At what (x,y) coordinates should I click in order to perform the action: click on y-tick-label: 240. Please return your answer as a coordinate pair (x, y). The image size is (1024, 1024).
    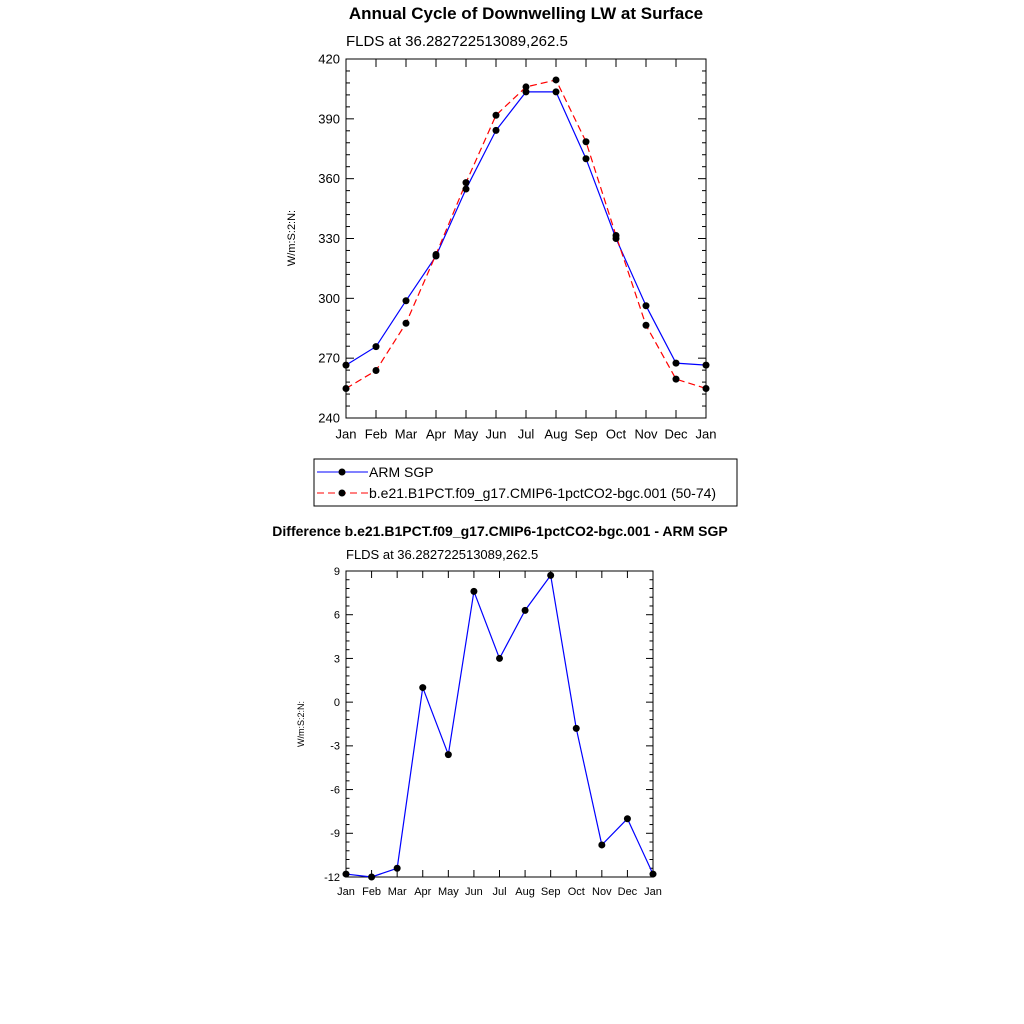
    Looking at the image, I should click on (329, 418).